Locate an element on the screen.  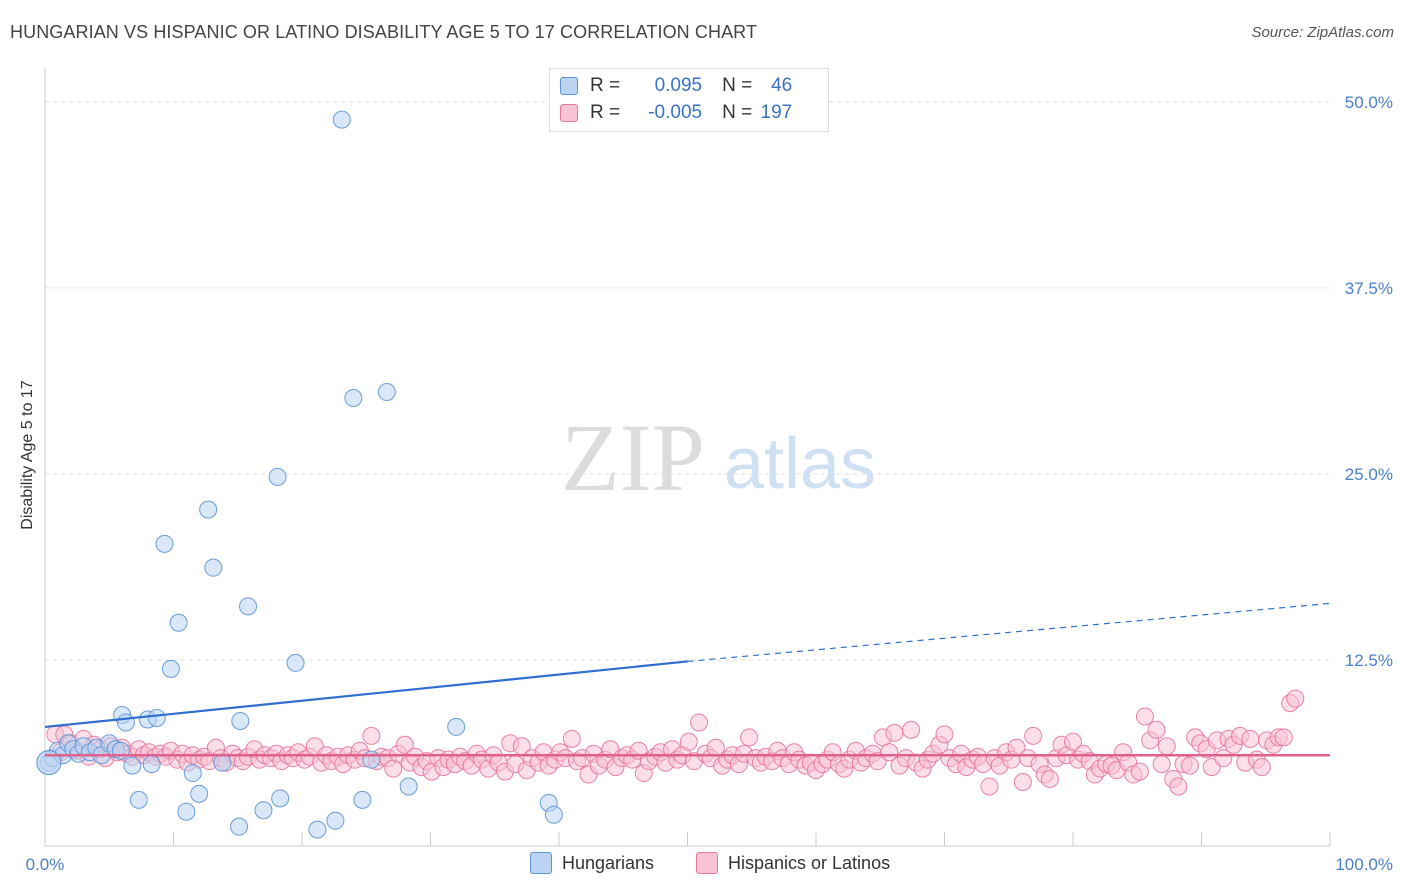
y-tick-label: 25.0% is located at coordinates (1369, 474).